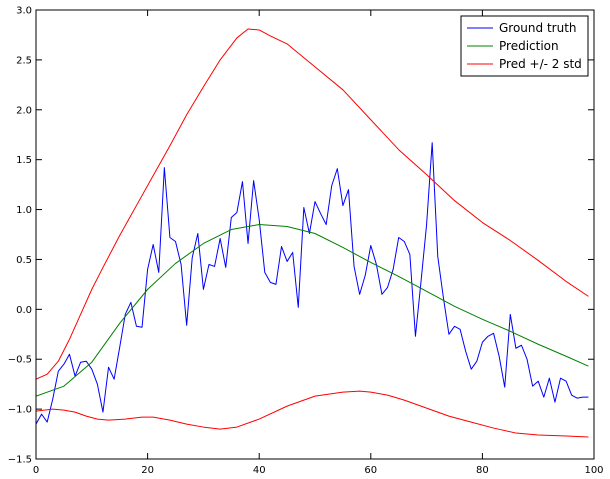 The image size is (610, 479). Describe the element at coordinates (24, 310) in the screenshot. I see `y-tick-label: 0.0` at that location.